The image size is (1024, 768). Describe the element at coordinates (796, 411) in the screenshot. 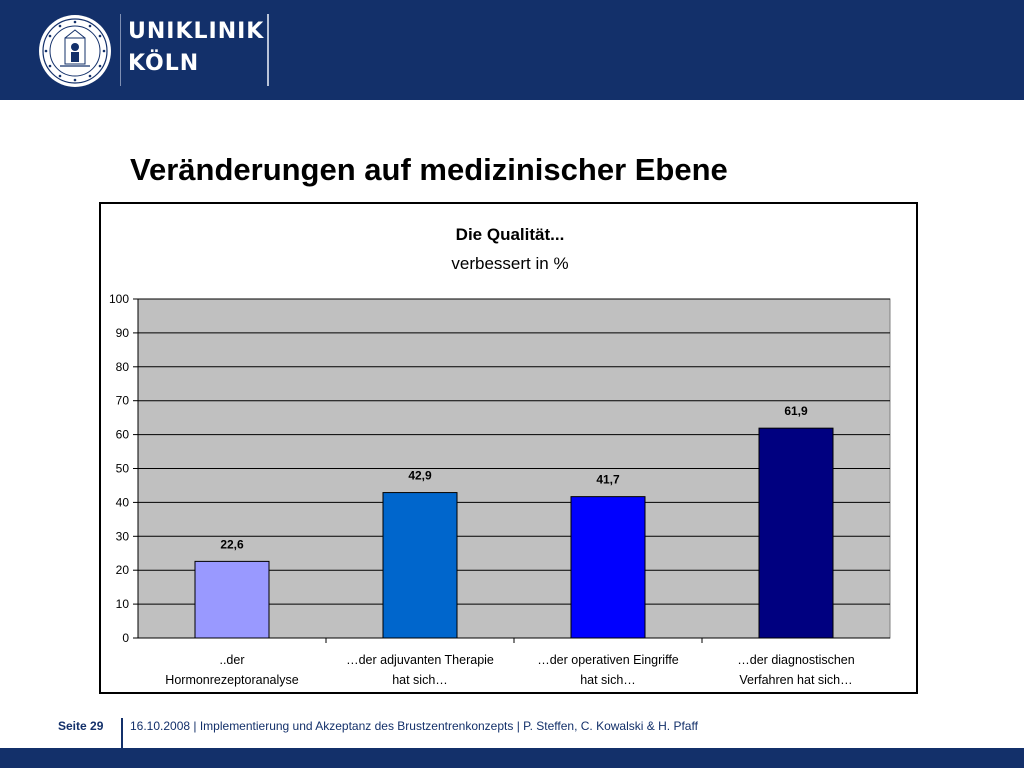

I see `data-label: 61,9` at that location.